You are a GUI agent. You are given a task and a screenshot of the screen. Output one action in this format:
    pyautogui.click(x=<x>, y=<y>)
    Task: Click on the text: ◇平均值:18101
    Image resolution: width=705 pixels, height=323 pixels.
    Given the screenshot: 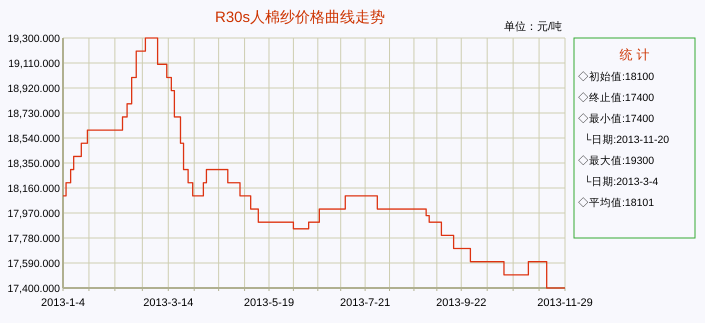 What is the action you would take?
    pyautogui.click(x=616, y=202)
    